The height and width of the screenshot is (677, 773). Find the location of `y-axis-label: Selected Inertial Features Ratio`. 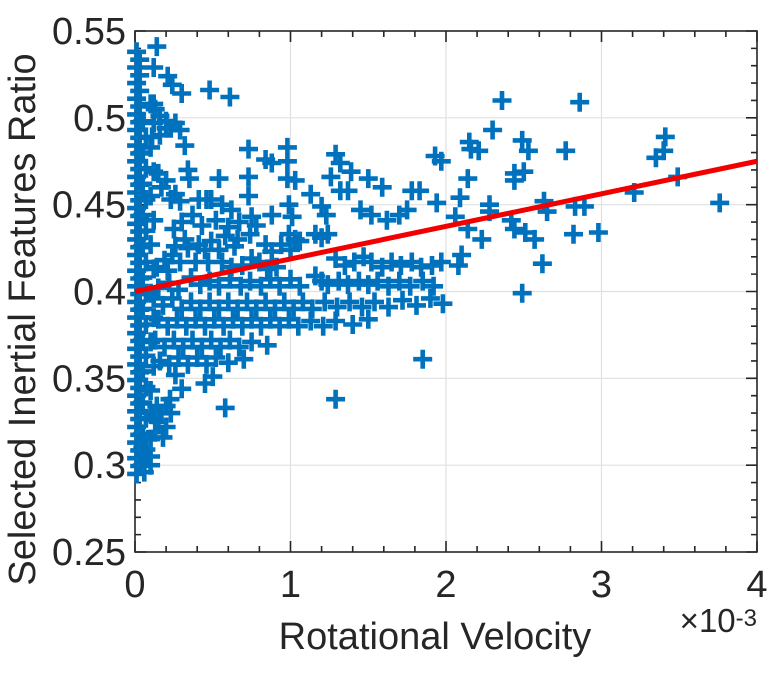

y-axis-label: Selected Inertial Features Ratio is located at coordinates (23, 319).